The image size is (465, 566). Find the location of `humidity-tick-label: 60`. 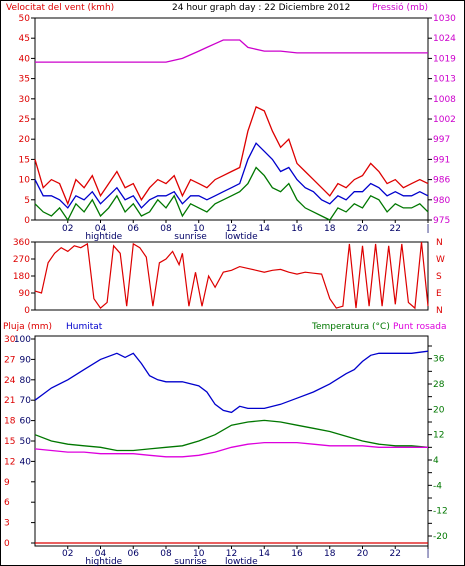

humidity-tick-label: 60 is located at coordinates (26, 422).